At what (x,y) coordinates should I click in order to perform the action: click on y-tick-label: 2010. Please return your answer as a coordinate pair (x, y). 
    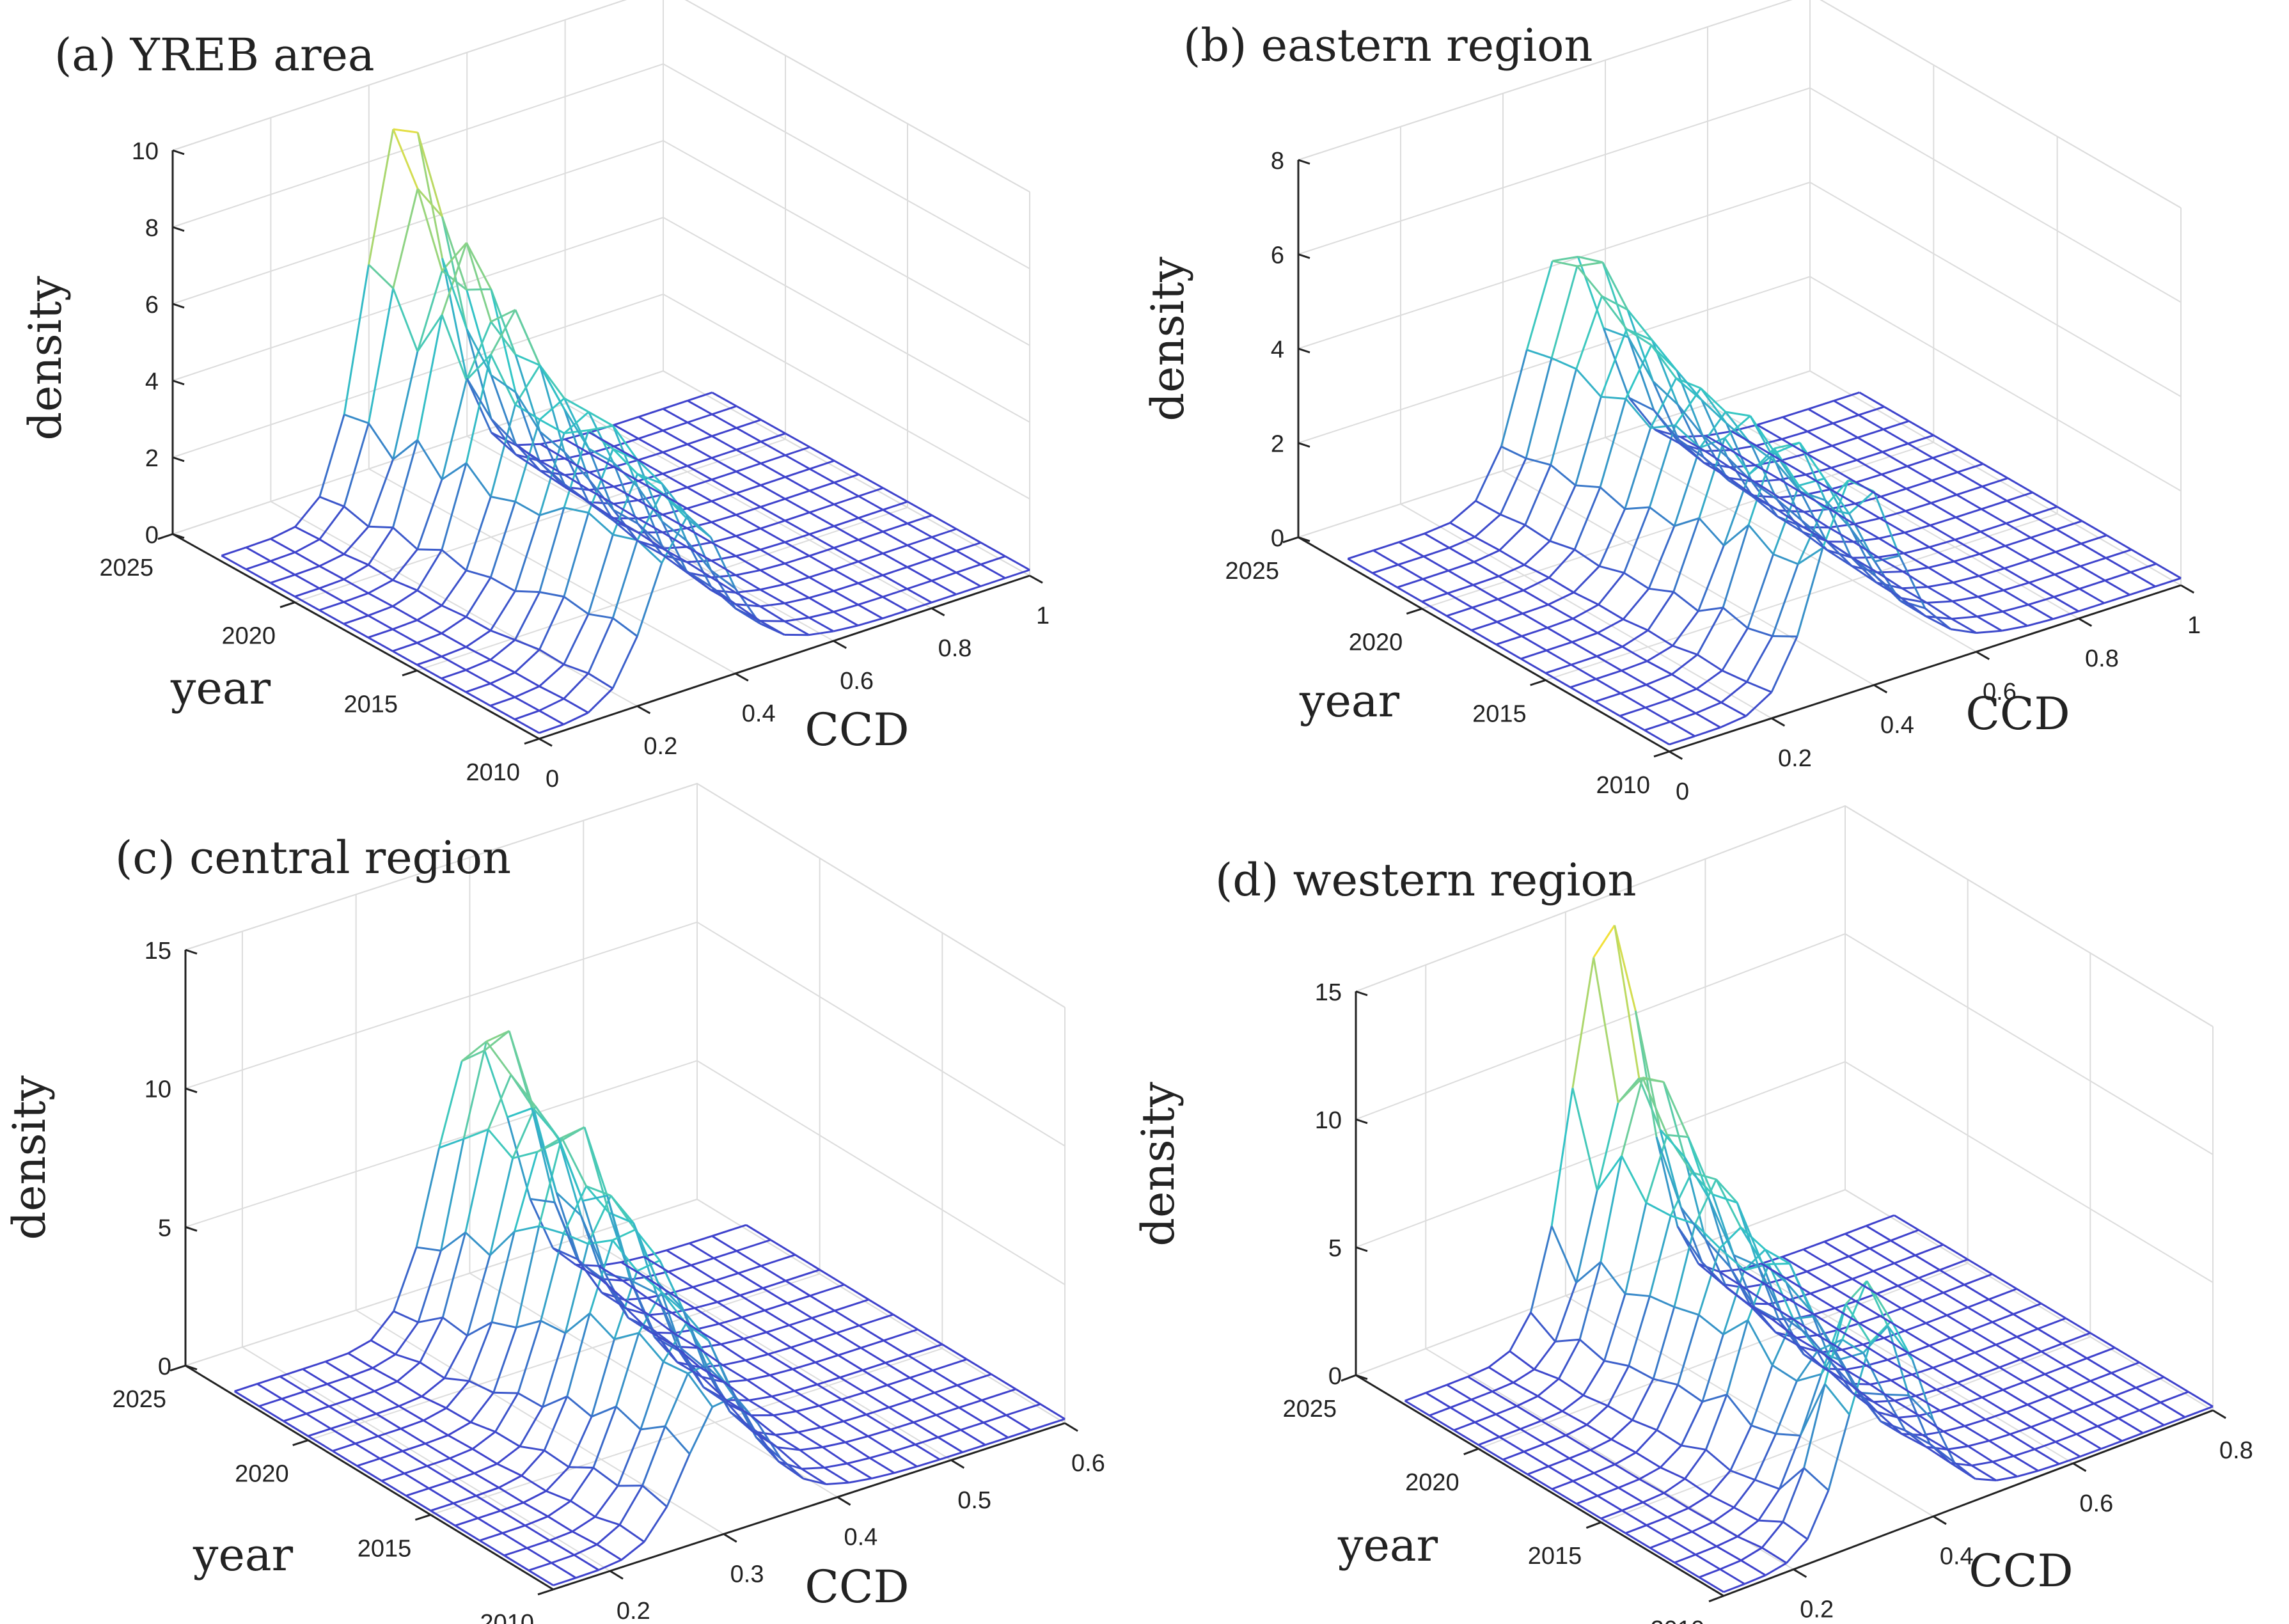
    Looking at the image, I should click on (493, 772).